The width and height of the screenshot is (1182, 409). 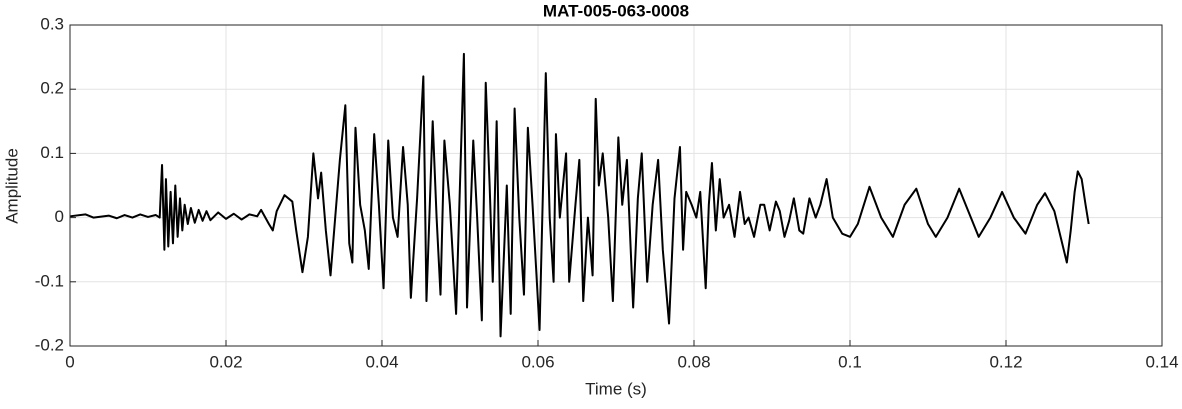 I want to click on y-tick-label: -0.1, so click(x=49, y=280).